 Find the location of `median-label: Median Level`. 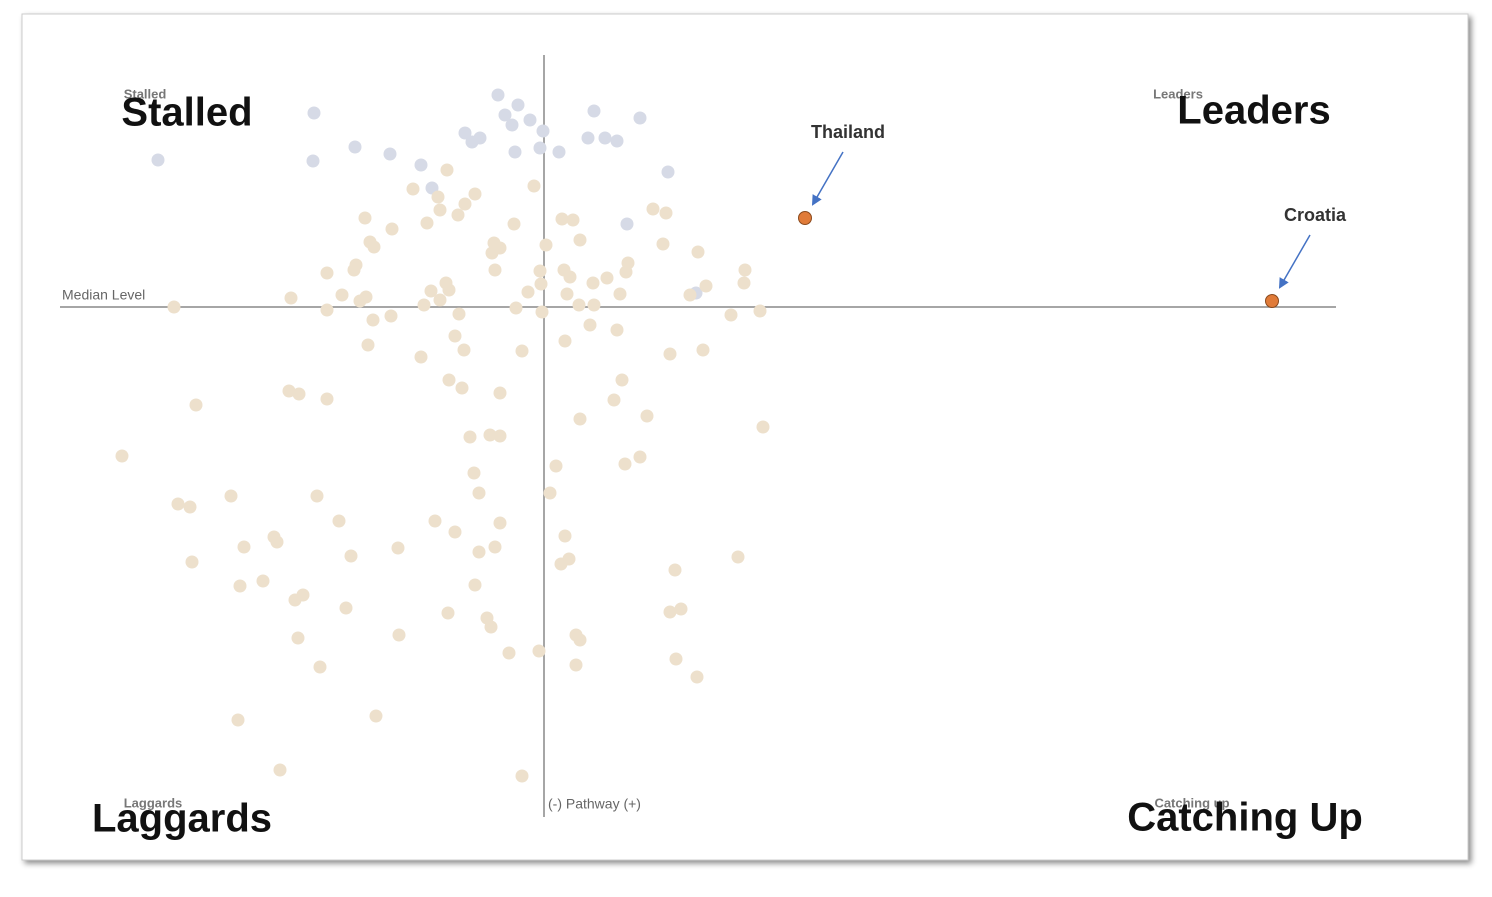

median-label: Median Level is located at coordinates (103, 295).